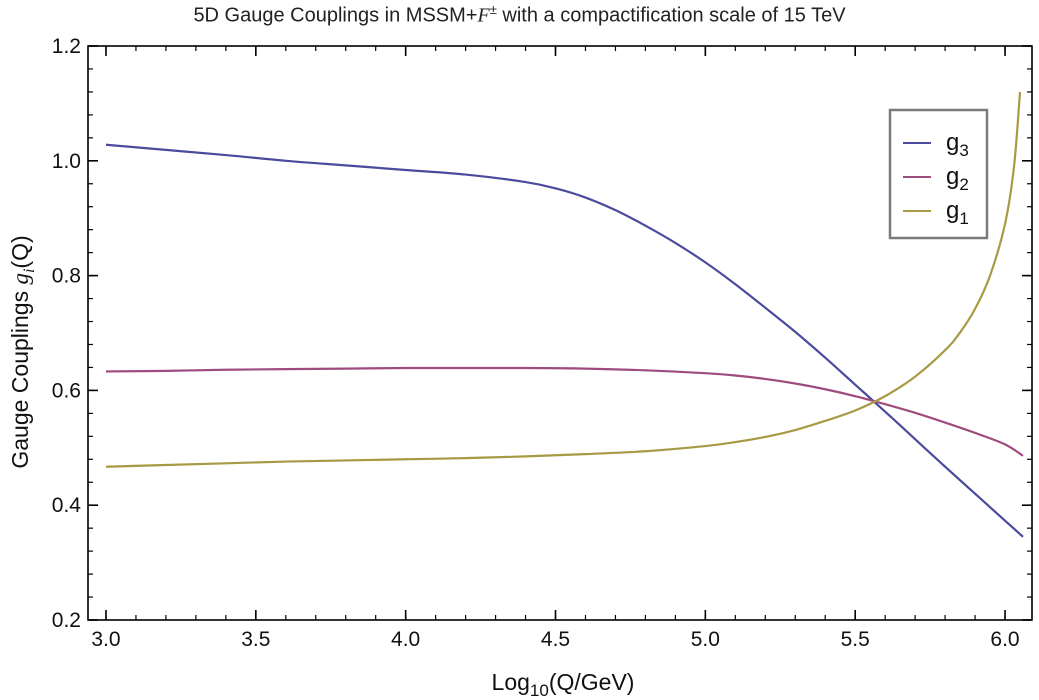  What do you see at coordinates (855, 639) in the screenshot?
I see `x-tick-label: 5.5` at bounding box center [855, 639].